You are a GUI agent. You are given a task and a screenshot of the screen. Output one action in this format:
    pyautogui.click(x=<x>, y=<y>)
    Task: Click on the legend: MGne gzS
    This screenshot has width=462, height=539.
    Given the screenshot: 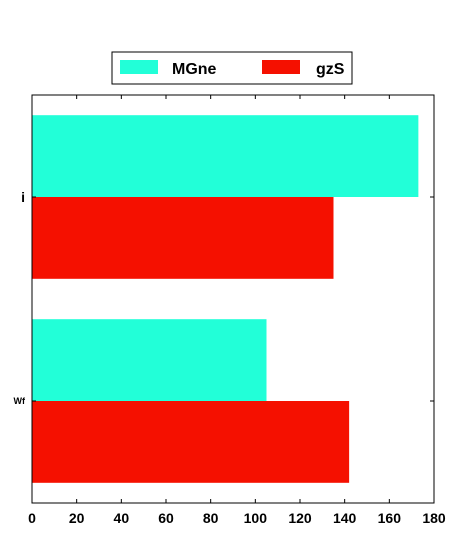 What is the action you would take?
    pyautogui.click(x=232, y=68)
    